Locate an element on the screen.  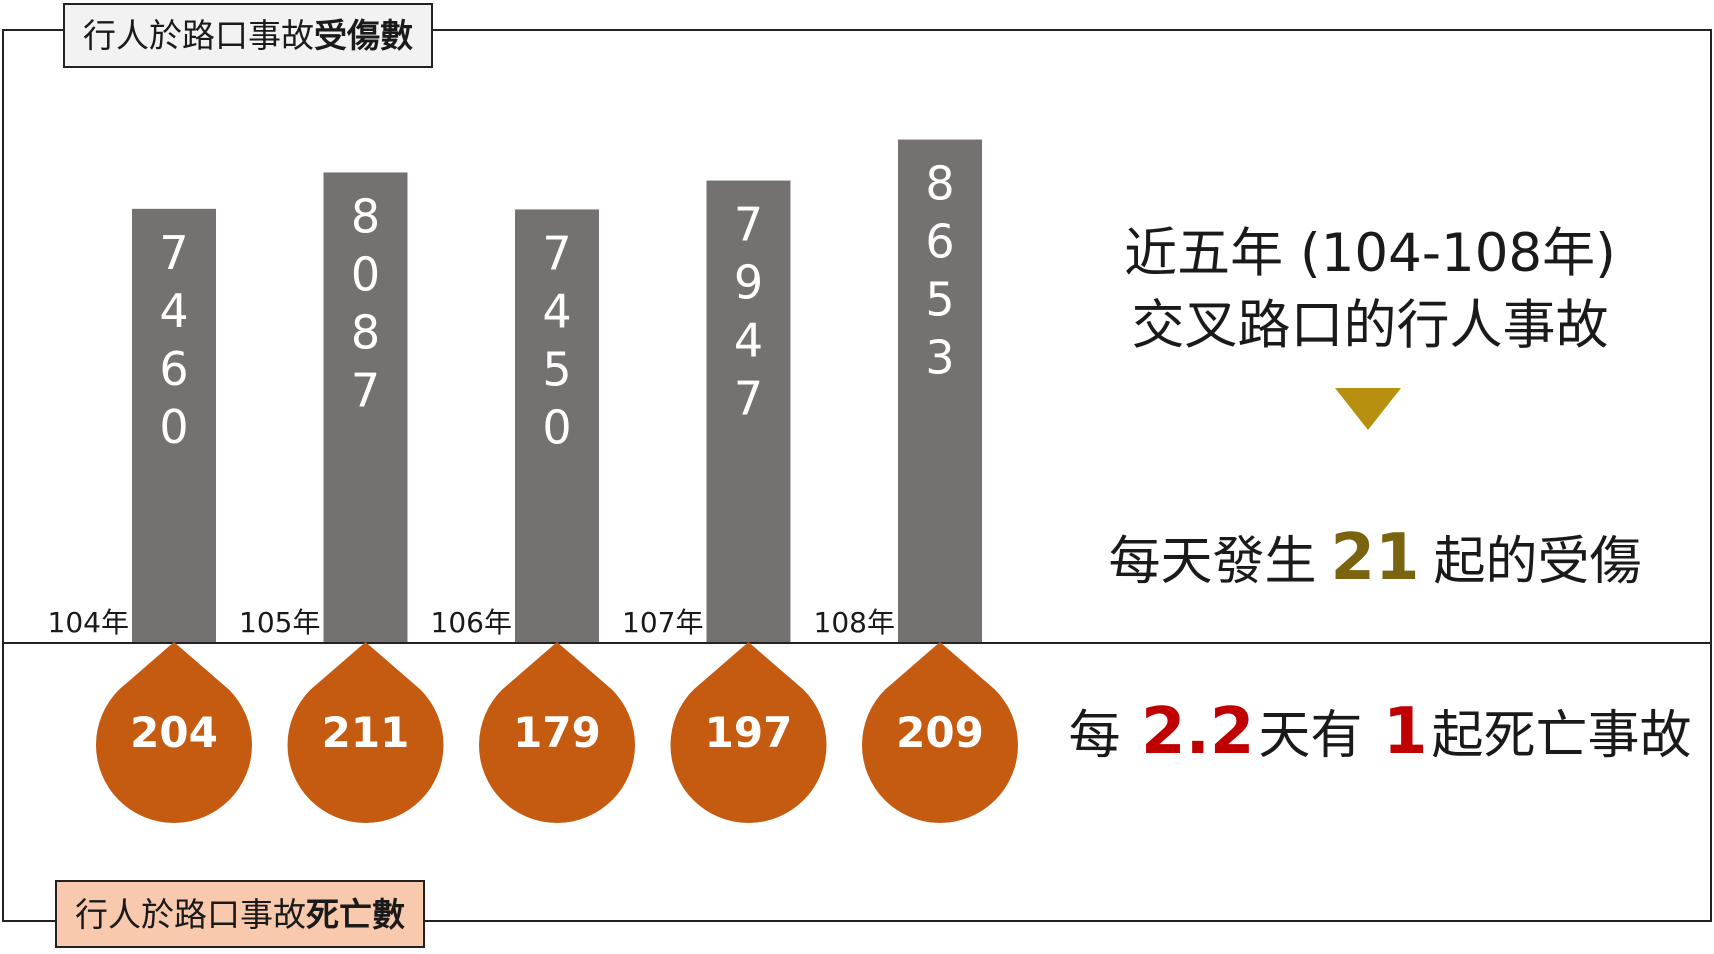
down-arrow-icon is located at coordinates (1368, 409).